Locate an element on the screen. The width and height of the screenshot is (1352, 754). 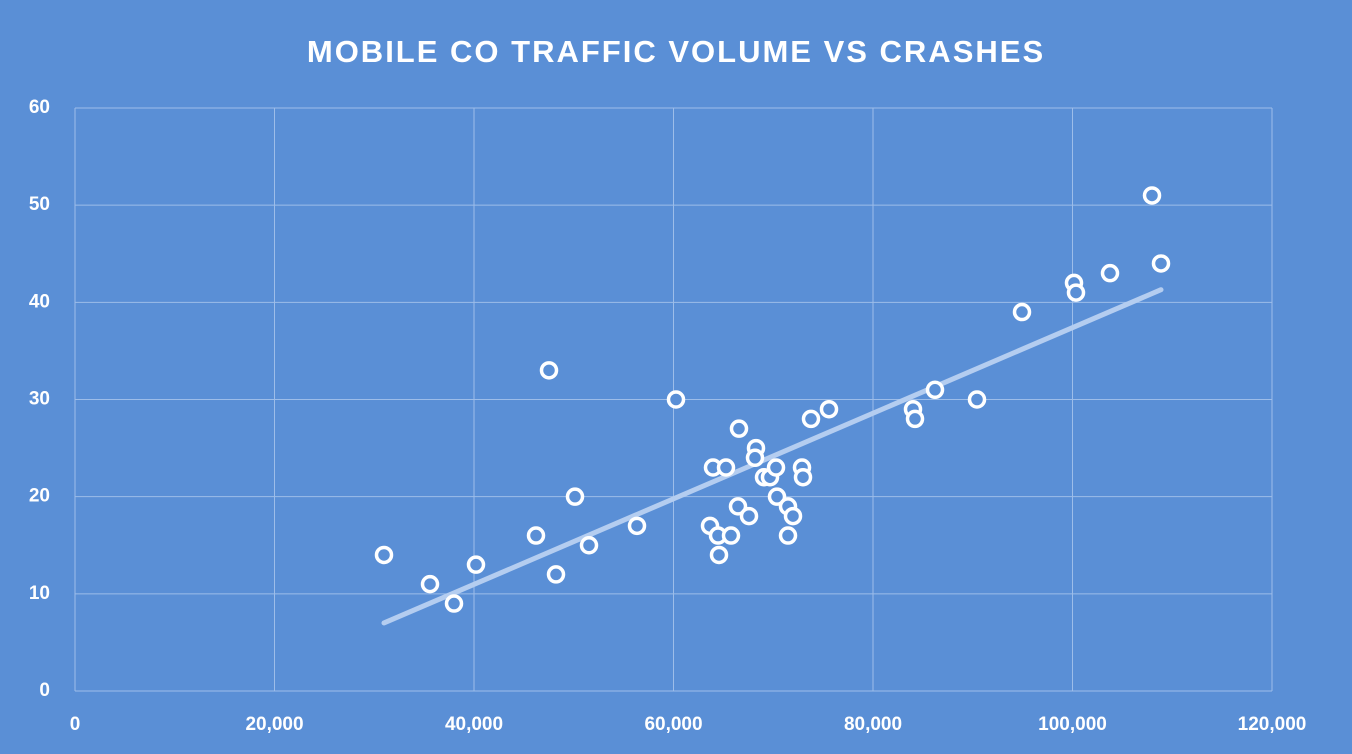
y-tick-label: 20 is located at coordinates (39, 496).